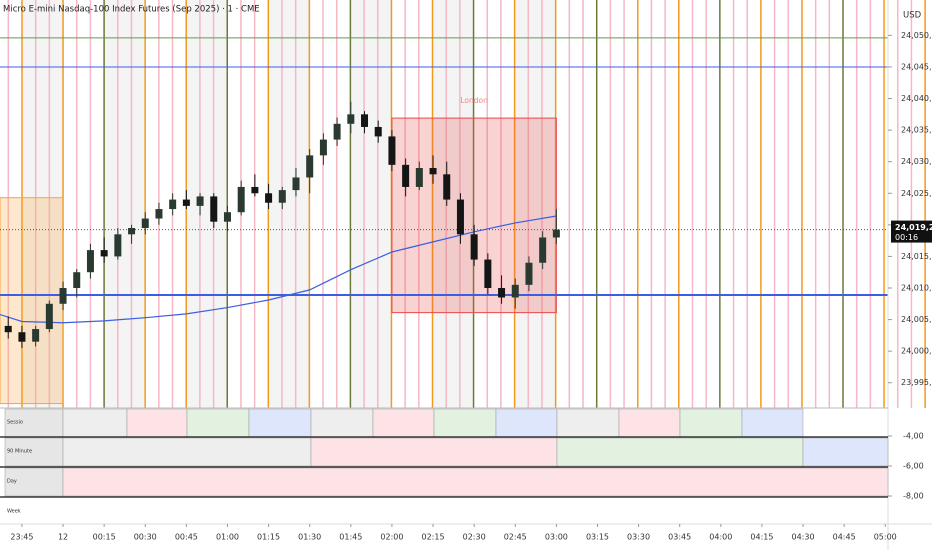 The height and width of the screenshot is (550, 932). Describe the element at coordinates (268, 537) in the screenshot. I see `x-tick-label: 01:15` at that location.